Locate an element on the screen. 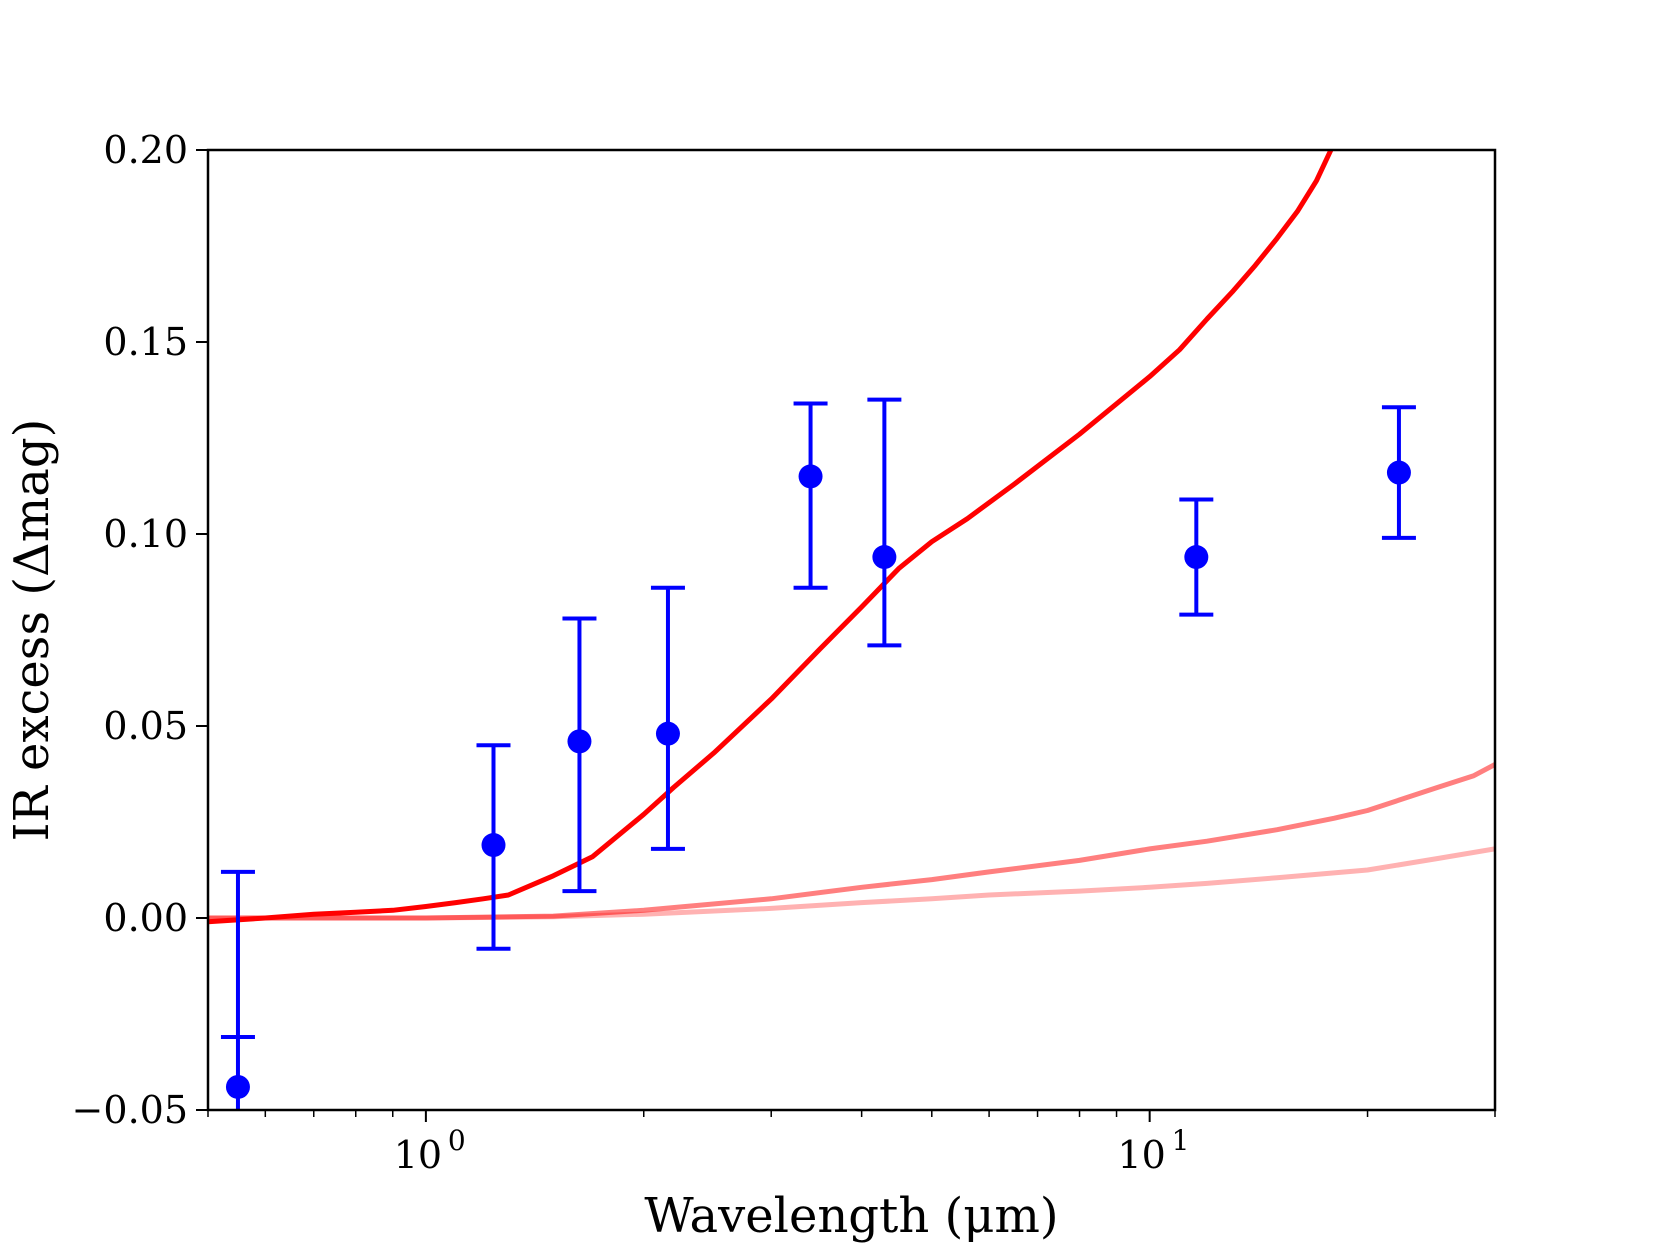  y-tick-label-2: 0.05 is located at coordinates (145, 726).